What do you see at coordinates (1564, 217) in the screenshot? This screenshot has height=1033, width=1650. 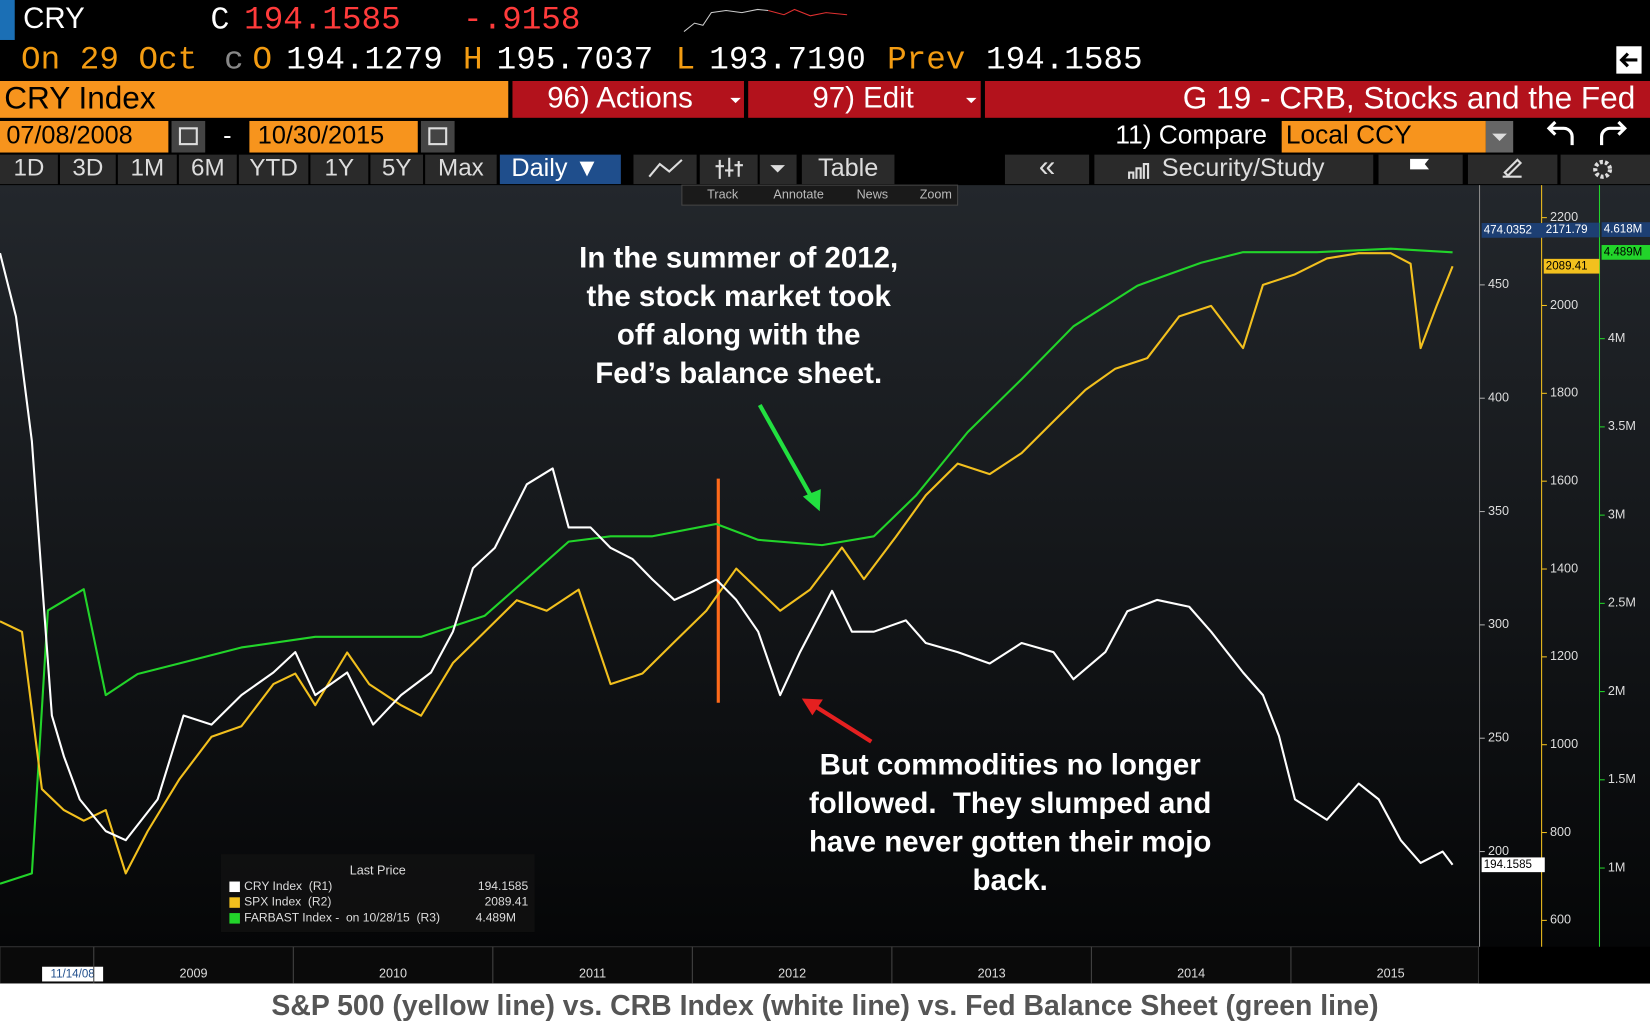 I see `y-tick-label: 2200` at bounding box center [1564, 217].